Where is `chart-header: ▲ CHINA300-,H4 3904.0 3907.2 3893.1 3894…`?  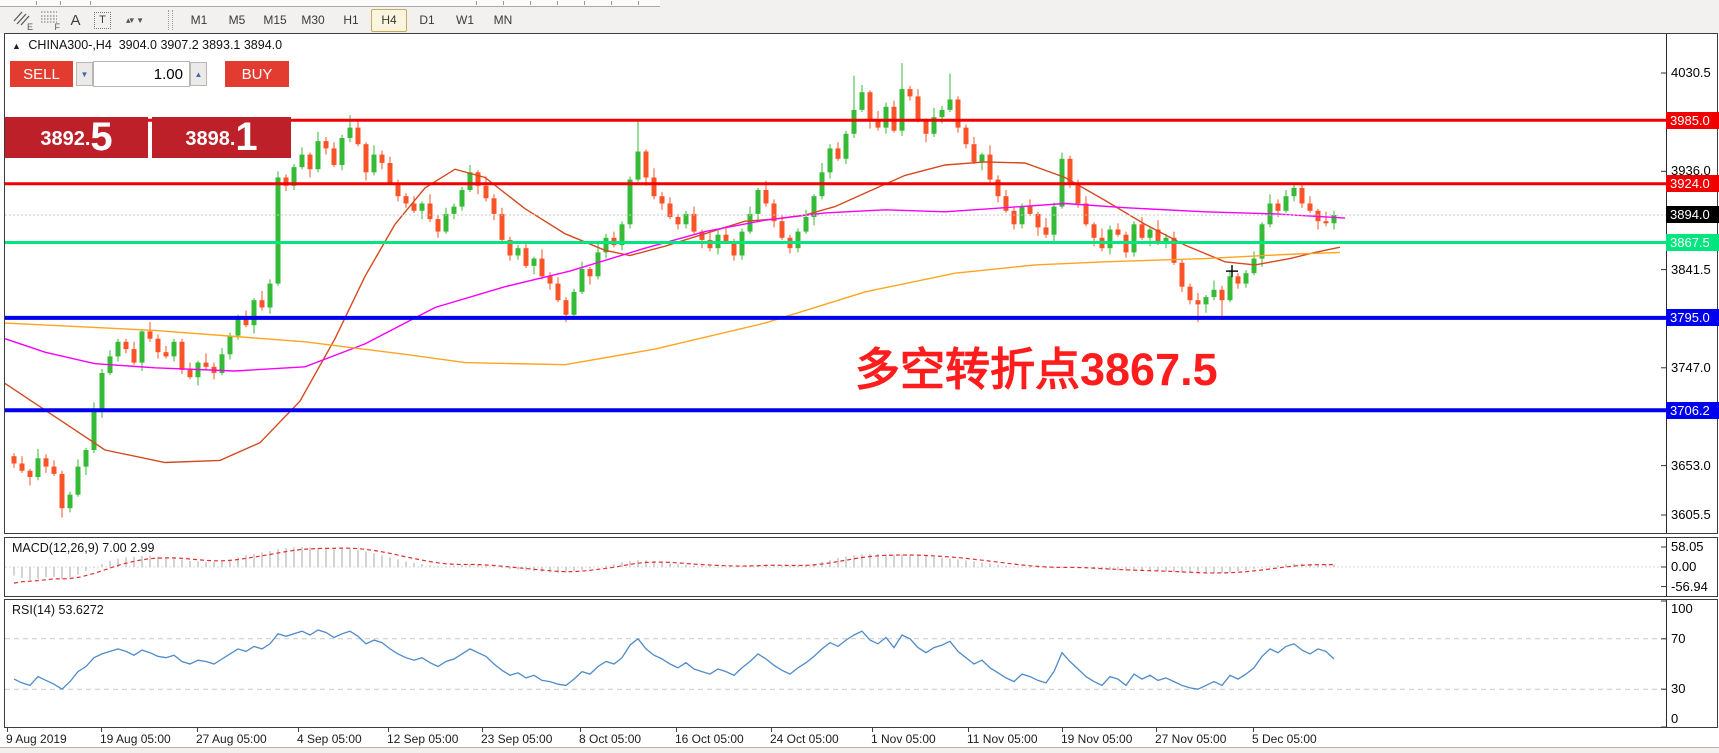
chart-header: ▲ CHINA300-,H4 3904.0 3907.2 3893.1 3894… is located at coordinates (147, 45).